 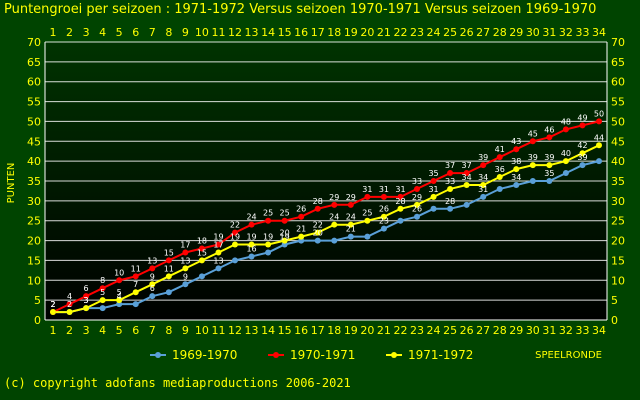 What do you see at coordinates (136, 268) in the screenshot?
I see `data-label: 11` at bounding box center [136, 268].